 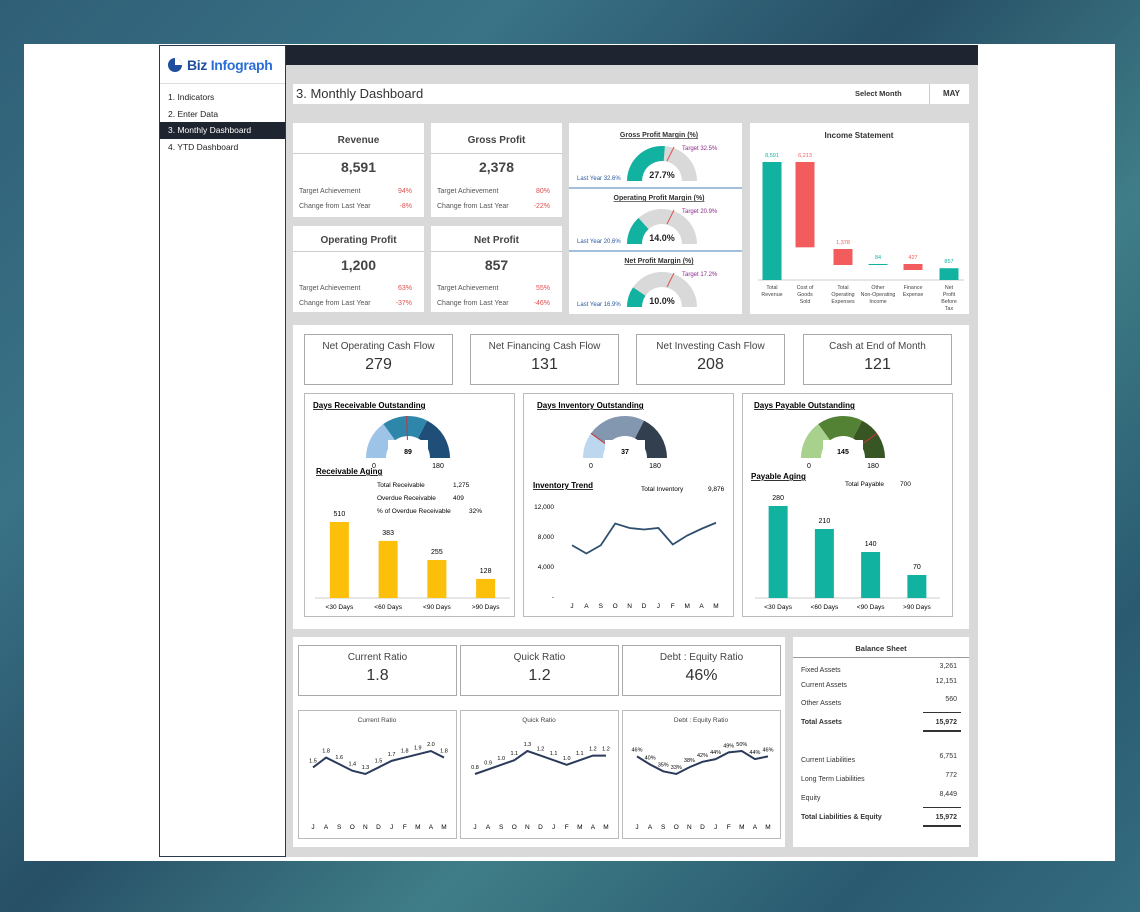 What do you see at coordinates (655, 466) in the screenshot?
I see `gauge-max: 180` at bounding box center [655, 466].